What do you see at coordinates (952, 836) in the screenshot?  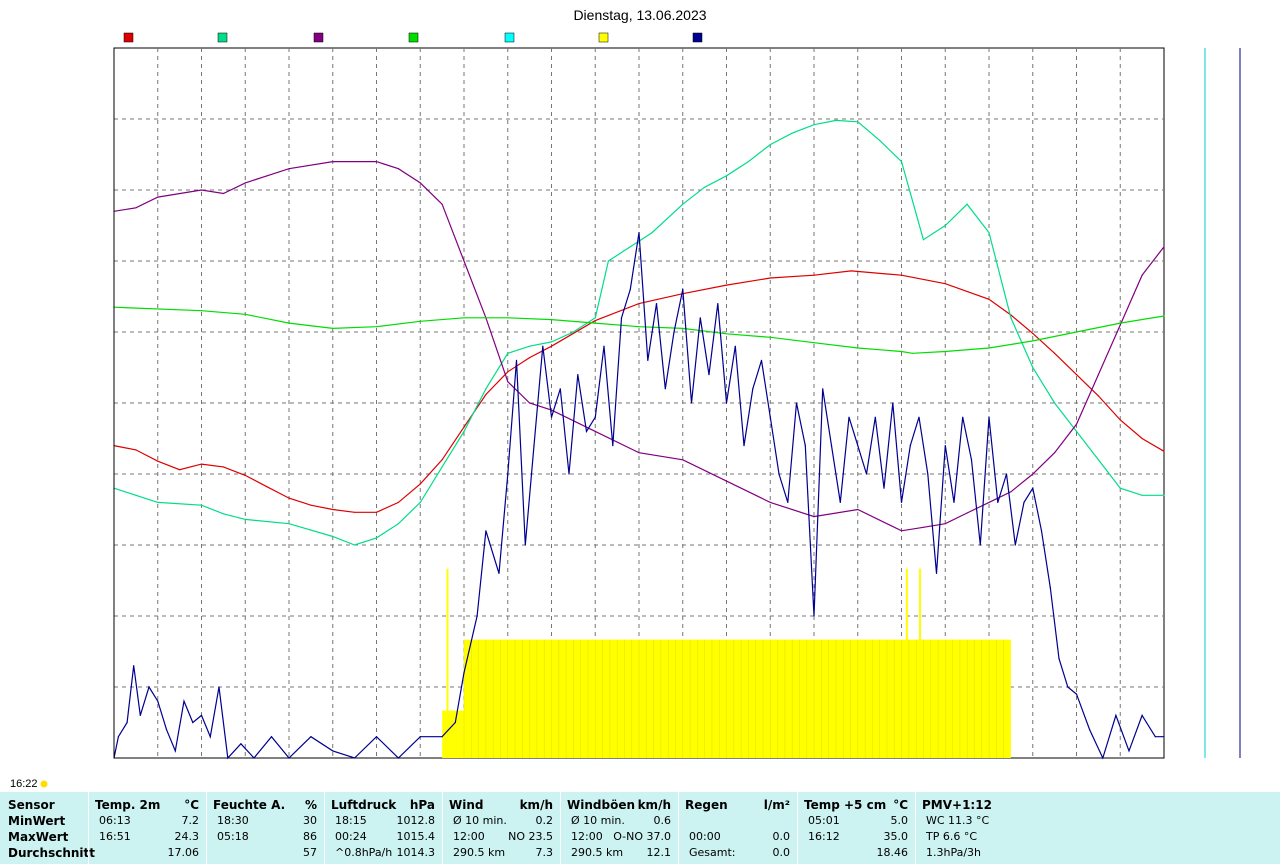 I see `footer-cell-label: TP 6.6 °C` at bounding box center [952, 836].